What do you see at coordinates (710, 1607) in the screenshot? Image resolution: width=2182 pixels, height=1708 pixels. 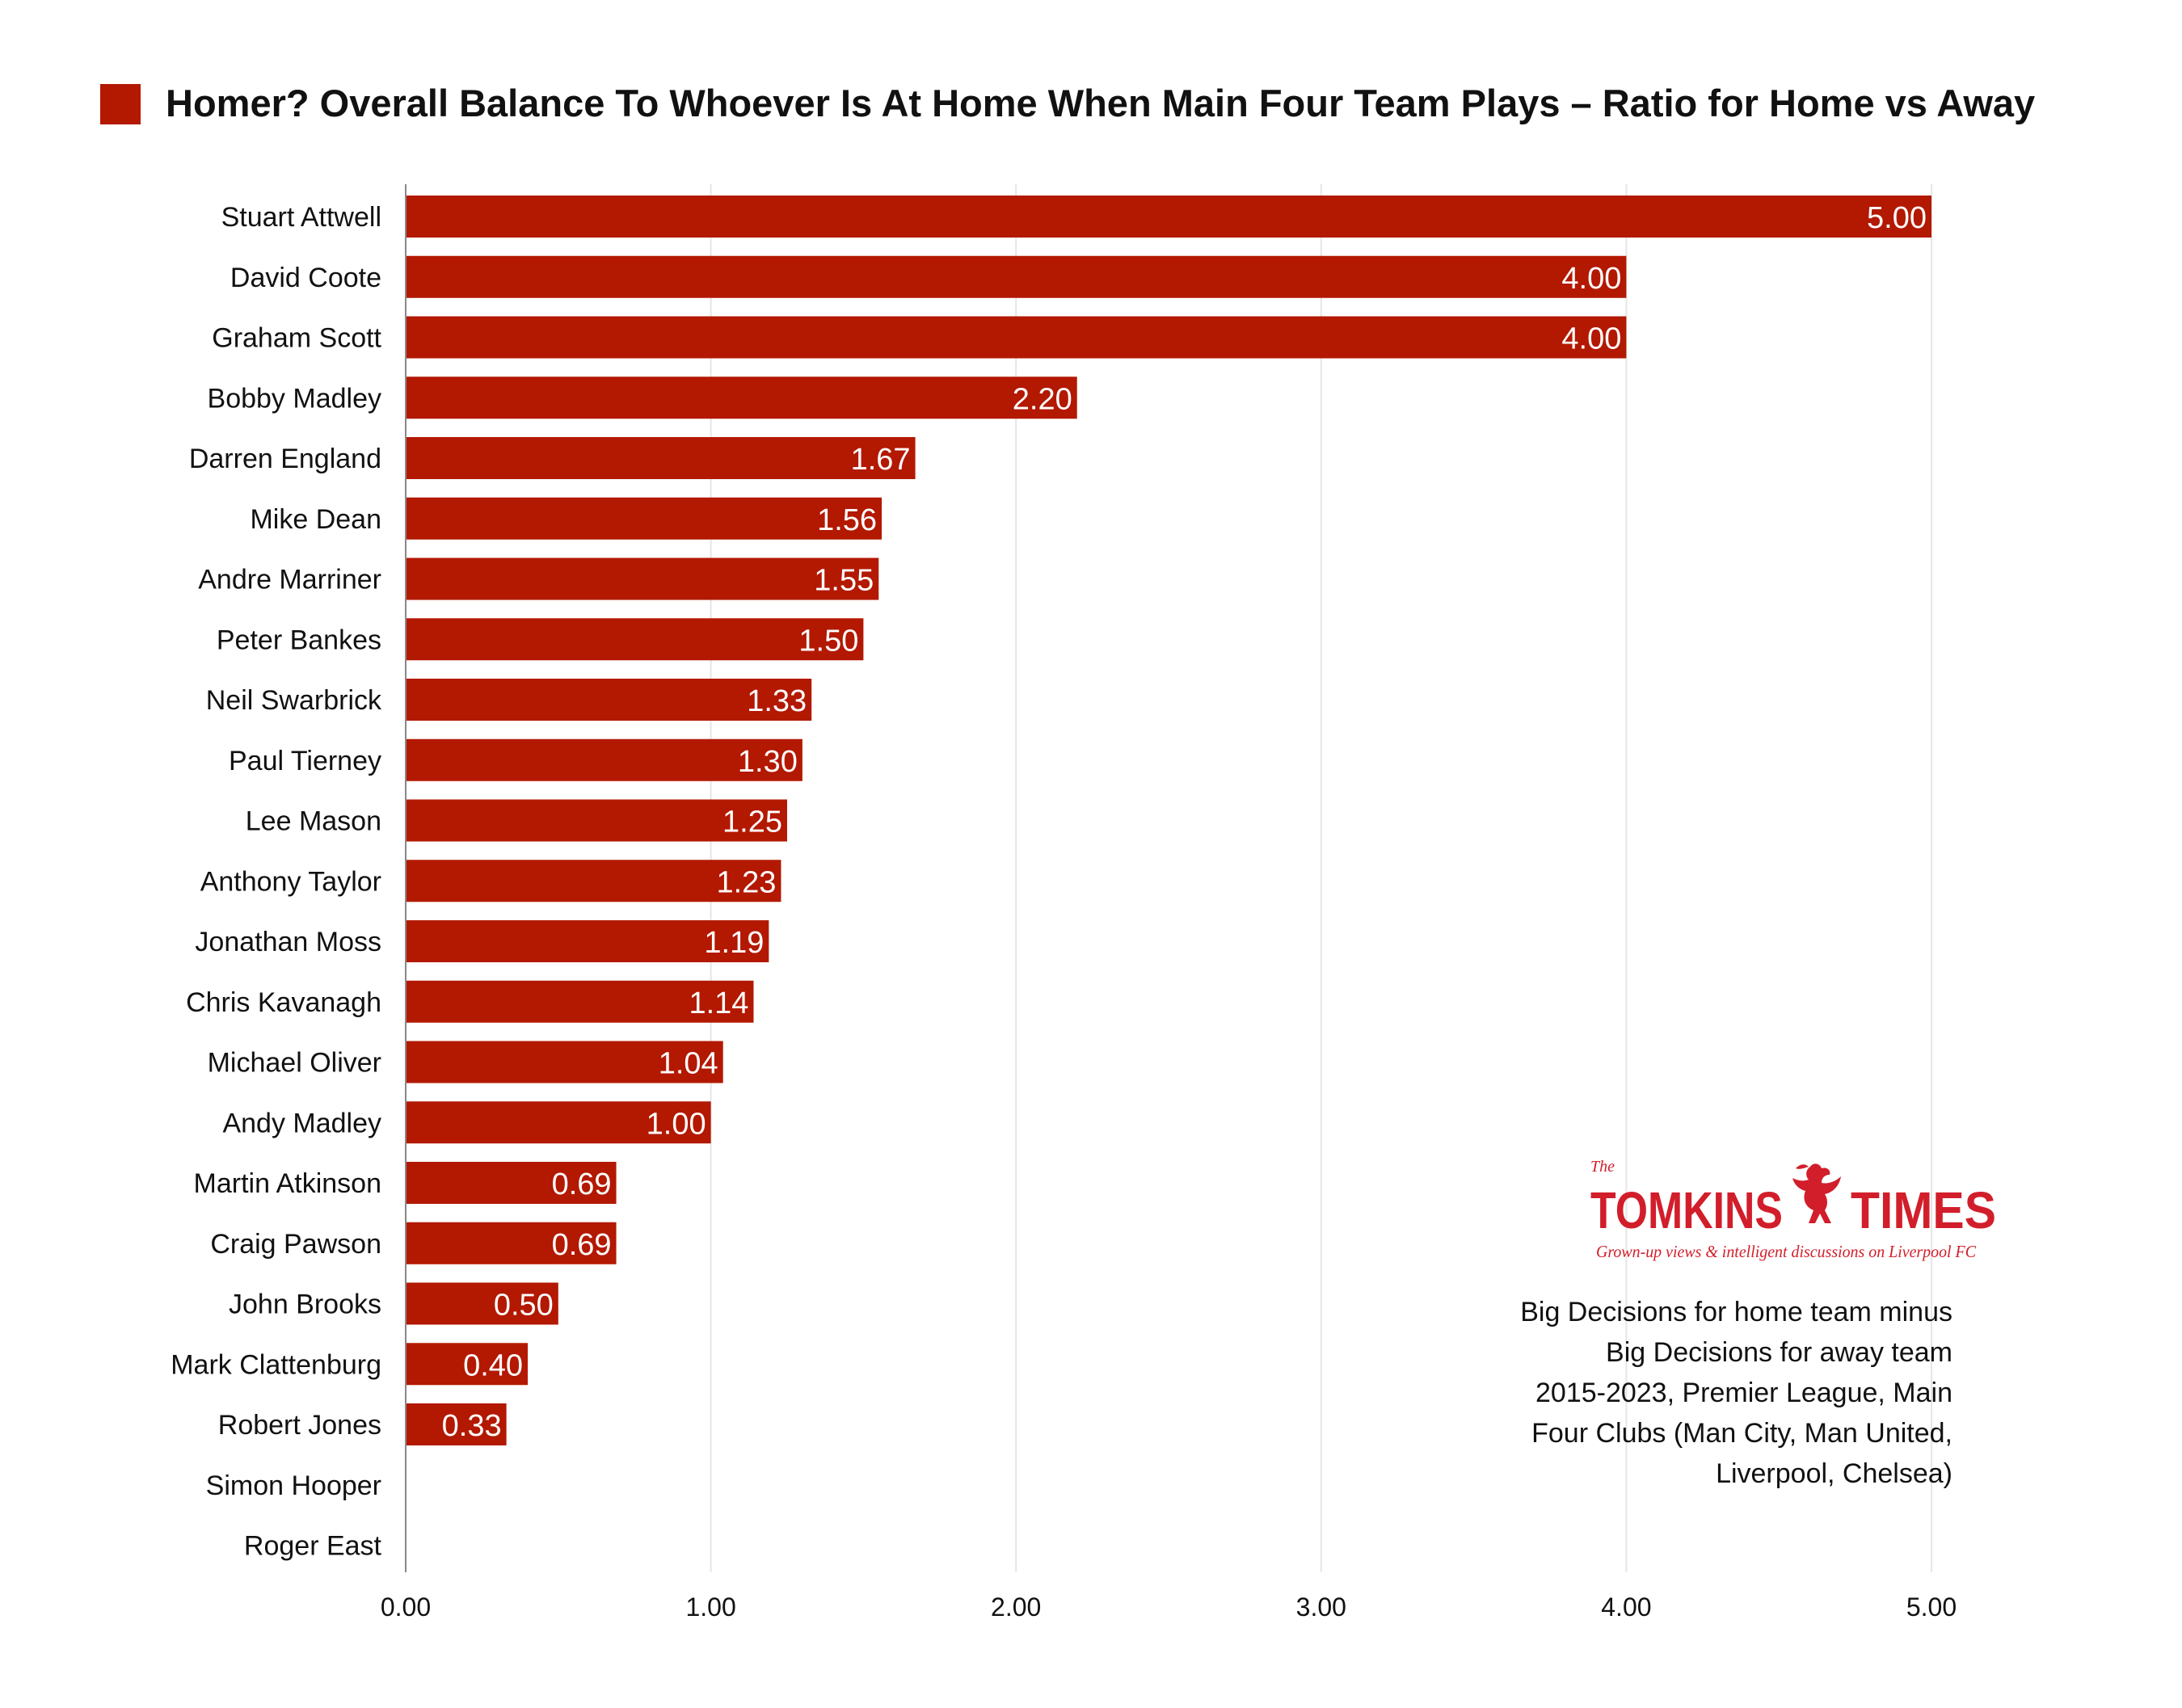 I see `x-tick-label: 1.00` at bounding box center [710, 1607].